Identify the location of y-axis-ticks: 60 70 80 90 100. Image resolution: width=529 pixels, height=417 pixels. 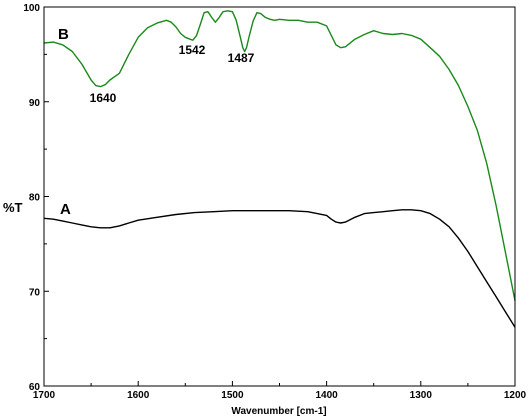
(36, 198).